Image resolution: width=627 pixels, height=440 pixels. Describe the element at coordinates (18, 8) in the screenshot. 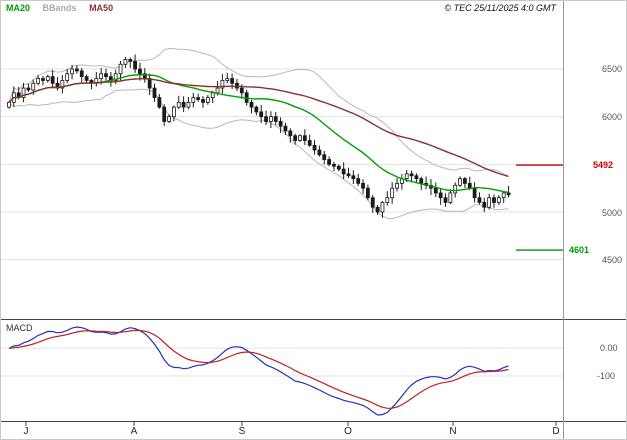

I see `legend-ma20: MA20` at that location.